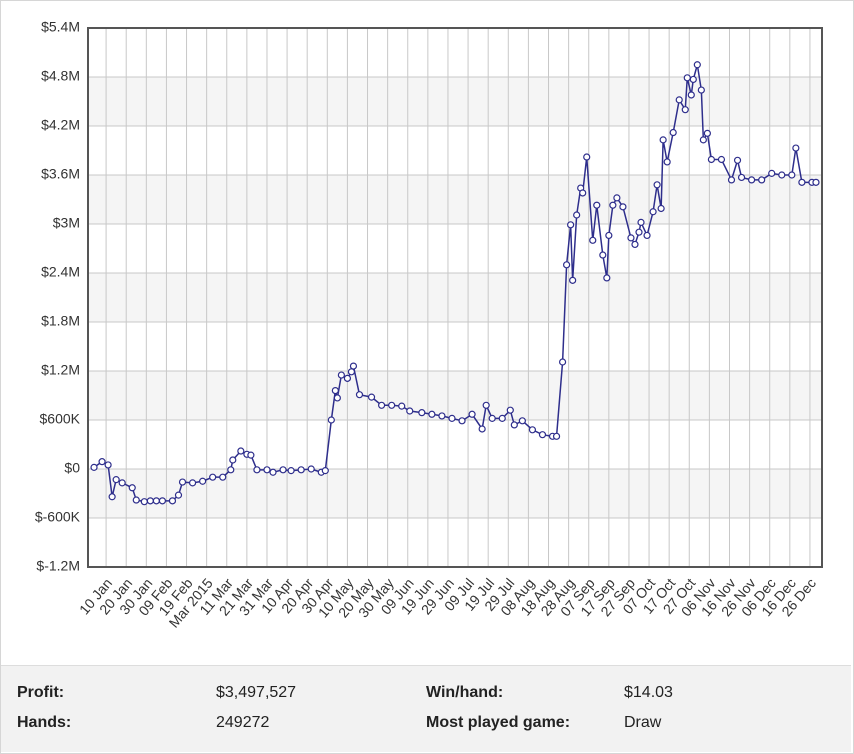  What do you see at coordinates (41, 692) in the screenshot?
I see `stat-label: Profit:` at bounding box center [41, 692].